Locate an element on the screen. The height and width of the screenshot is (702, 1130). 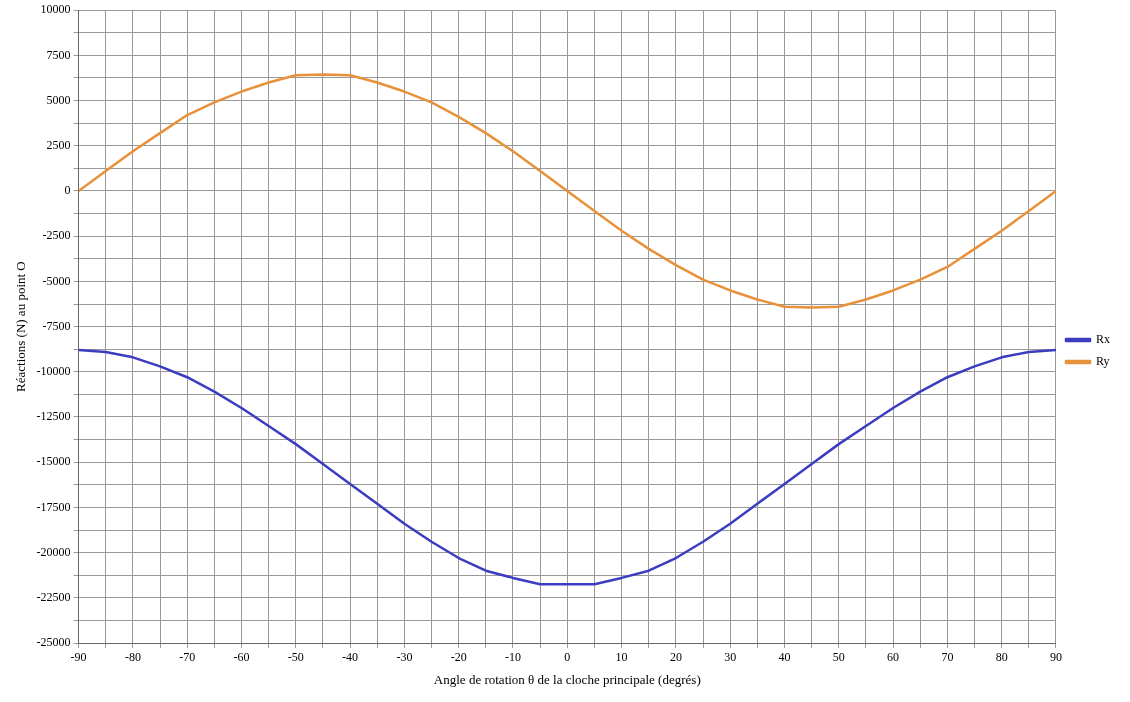
y-tick-label: -12500 is located at coordinates (53, 416).